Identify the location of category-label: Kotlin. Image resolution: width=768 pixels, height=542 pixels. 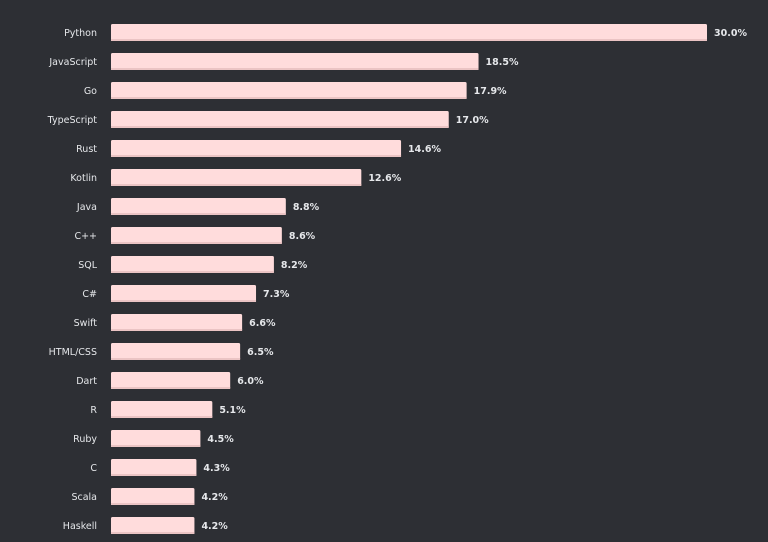
(83, 178).